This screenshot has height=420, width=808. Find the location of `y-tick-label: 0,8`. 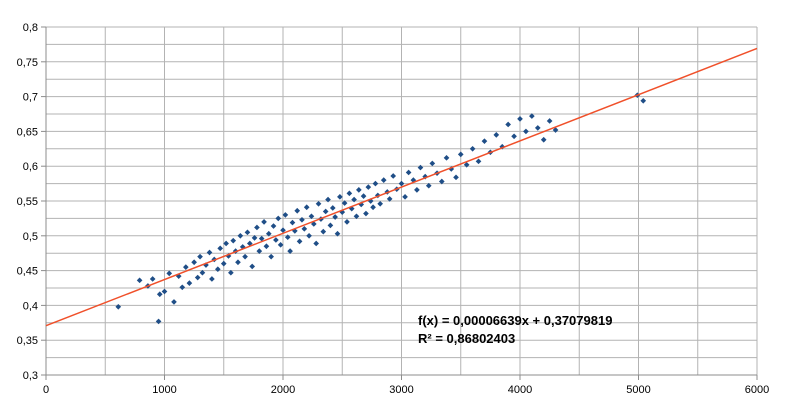

y-tick-label: 0,8 is located at coordinates (30, 28).